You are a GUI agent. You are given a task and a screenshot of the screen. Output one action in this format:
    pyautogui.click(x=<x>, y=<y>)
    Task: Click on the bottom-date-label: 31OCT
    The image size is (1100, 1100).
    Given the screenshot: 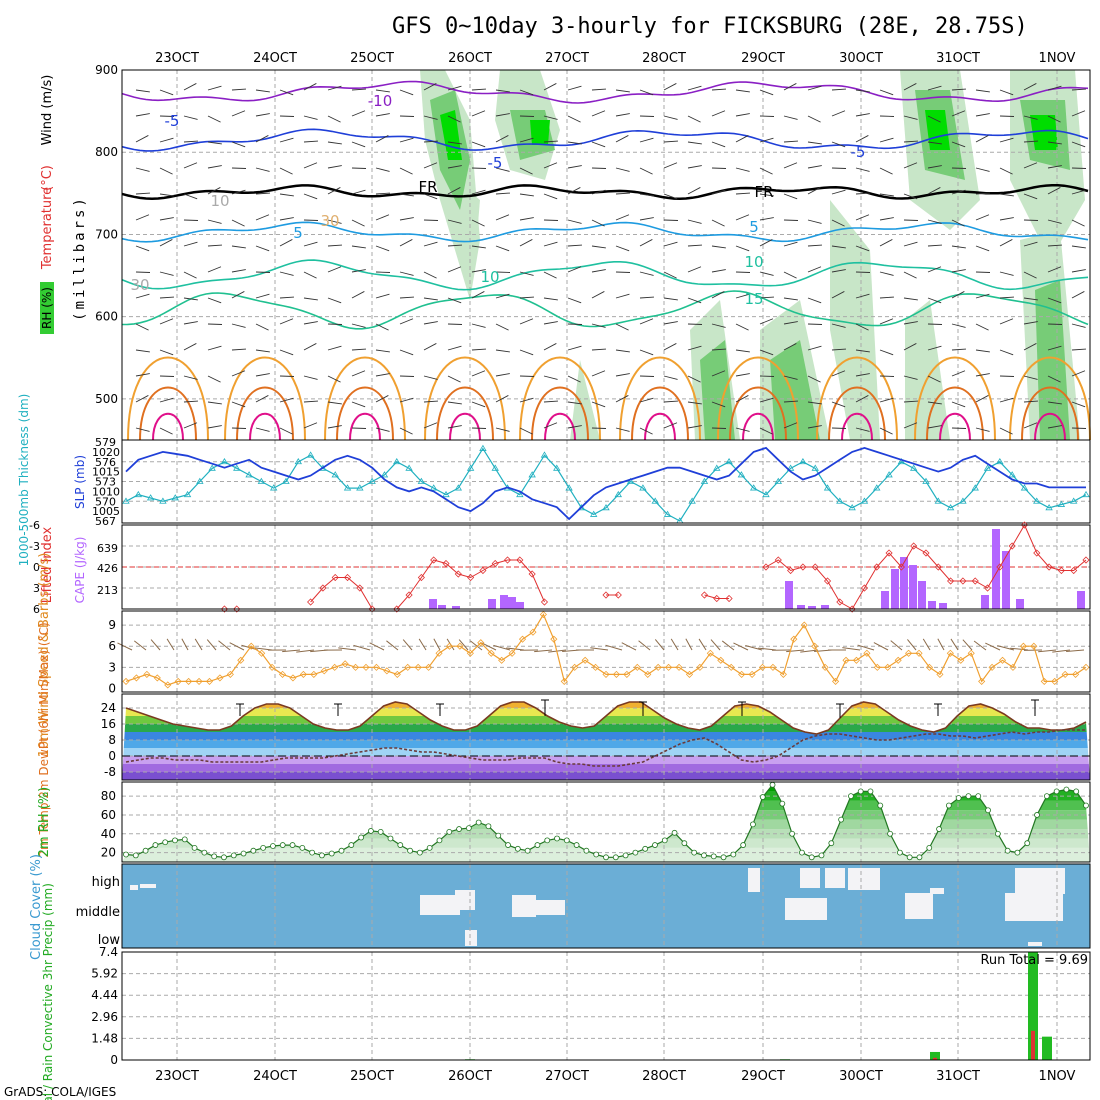 What is the action you would take?
    pyautogui.click(x=958, y=1076)
    